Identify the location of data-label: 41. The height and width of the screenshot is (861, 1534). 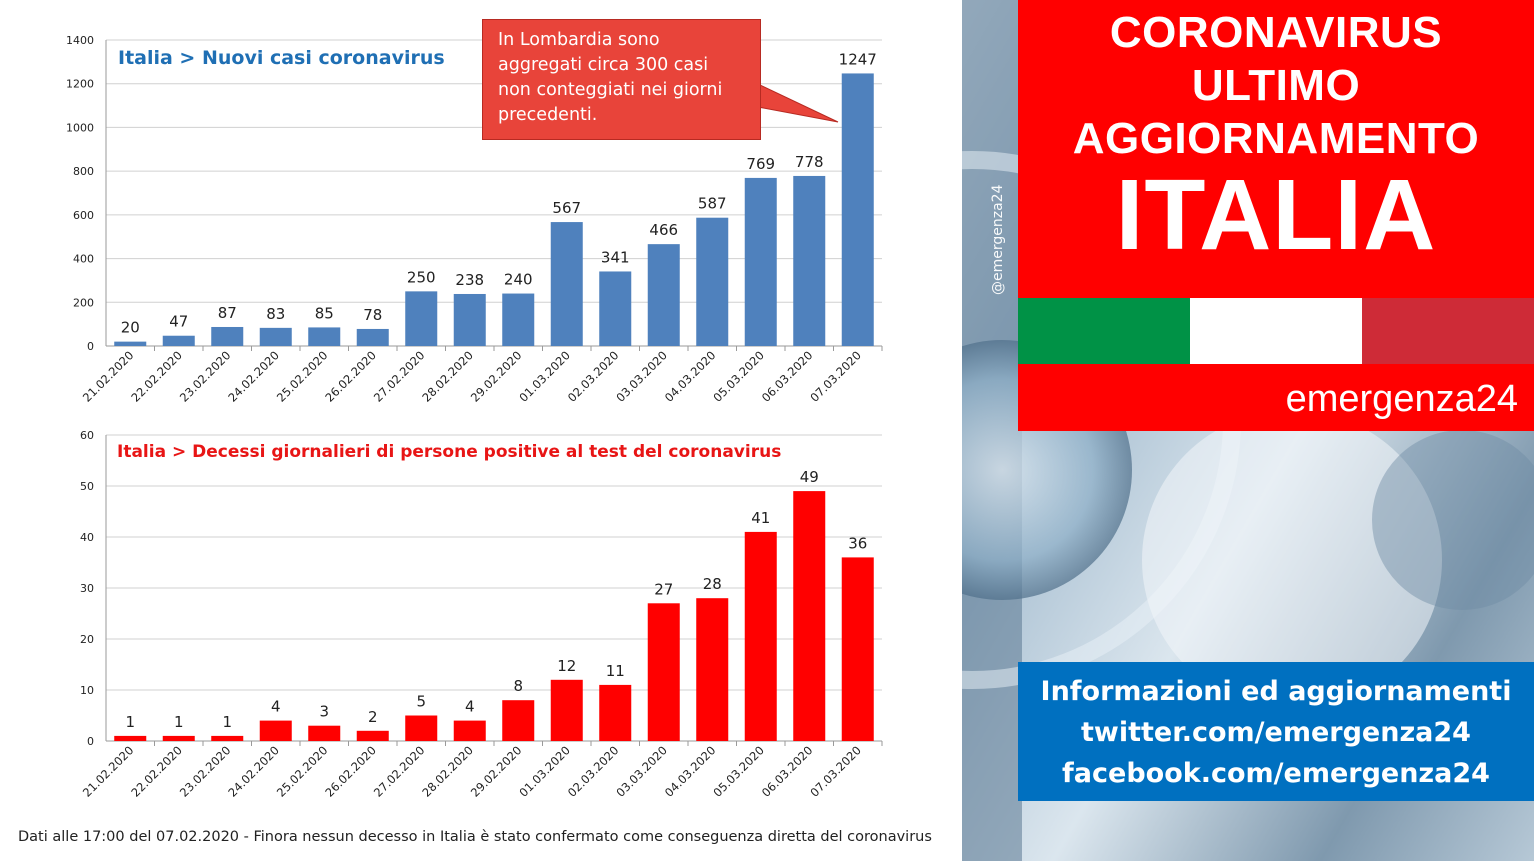
(760, 518).